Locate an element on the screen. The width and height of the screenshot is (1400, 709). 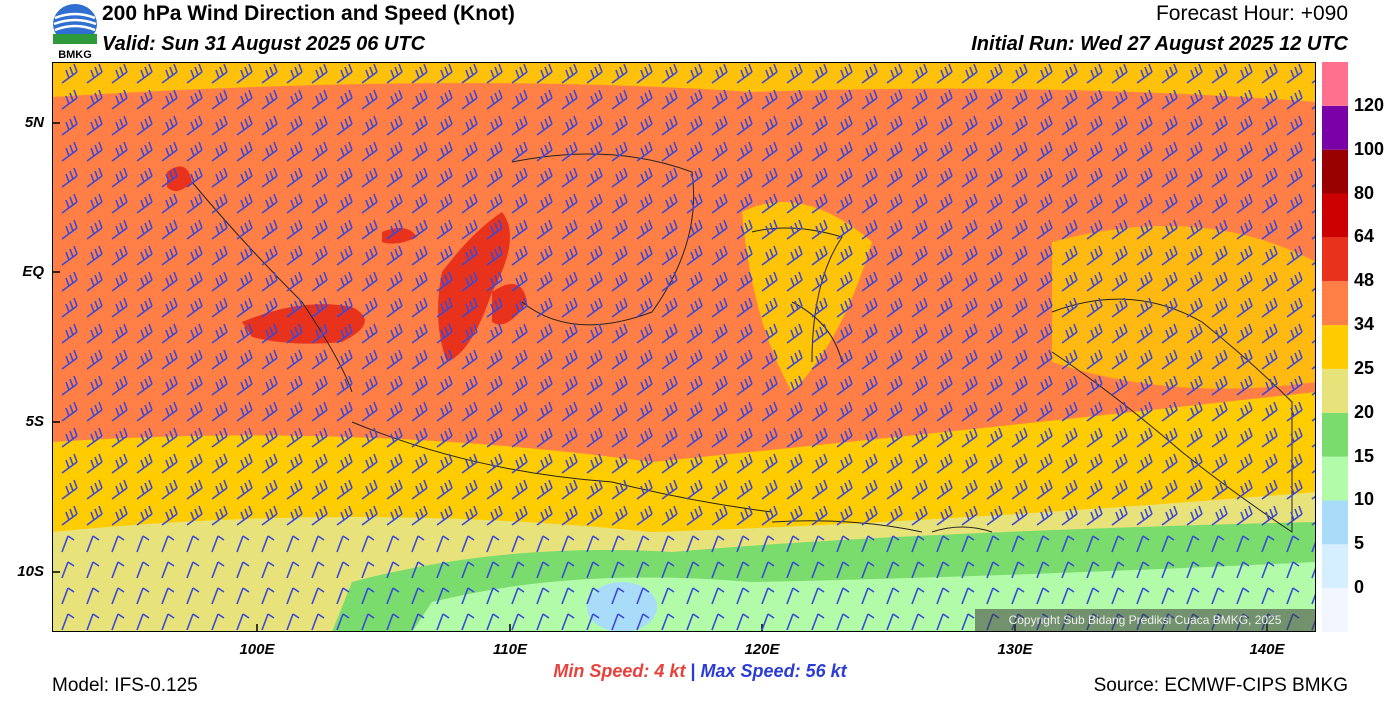
max-speed-label: Max Speed: is located at coordinates (750, 671).